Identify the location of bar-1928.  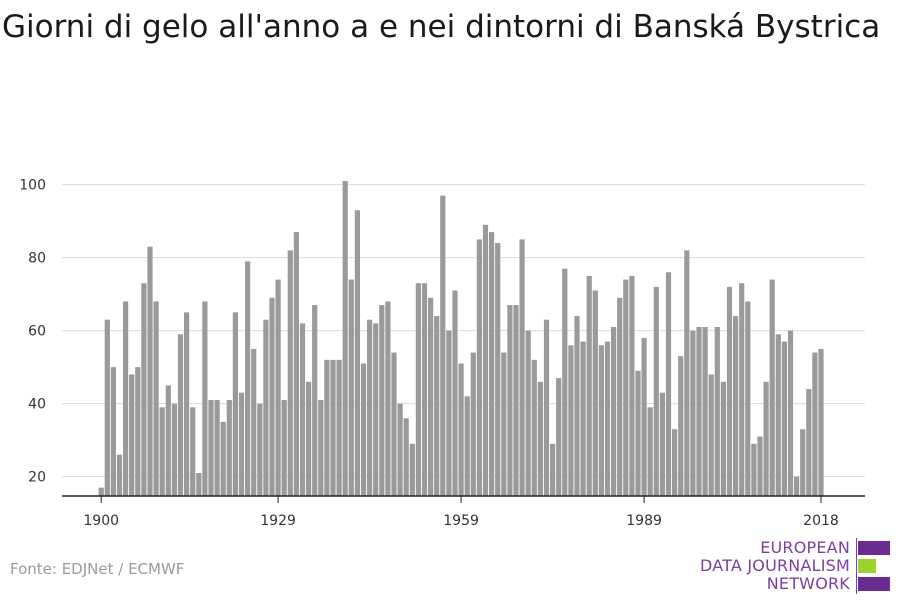
(272, 396).